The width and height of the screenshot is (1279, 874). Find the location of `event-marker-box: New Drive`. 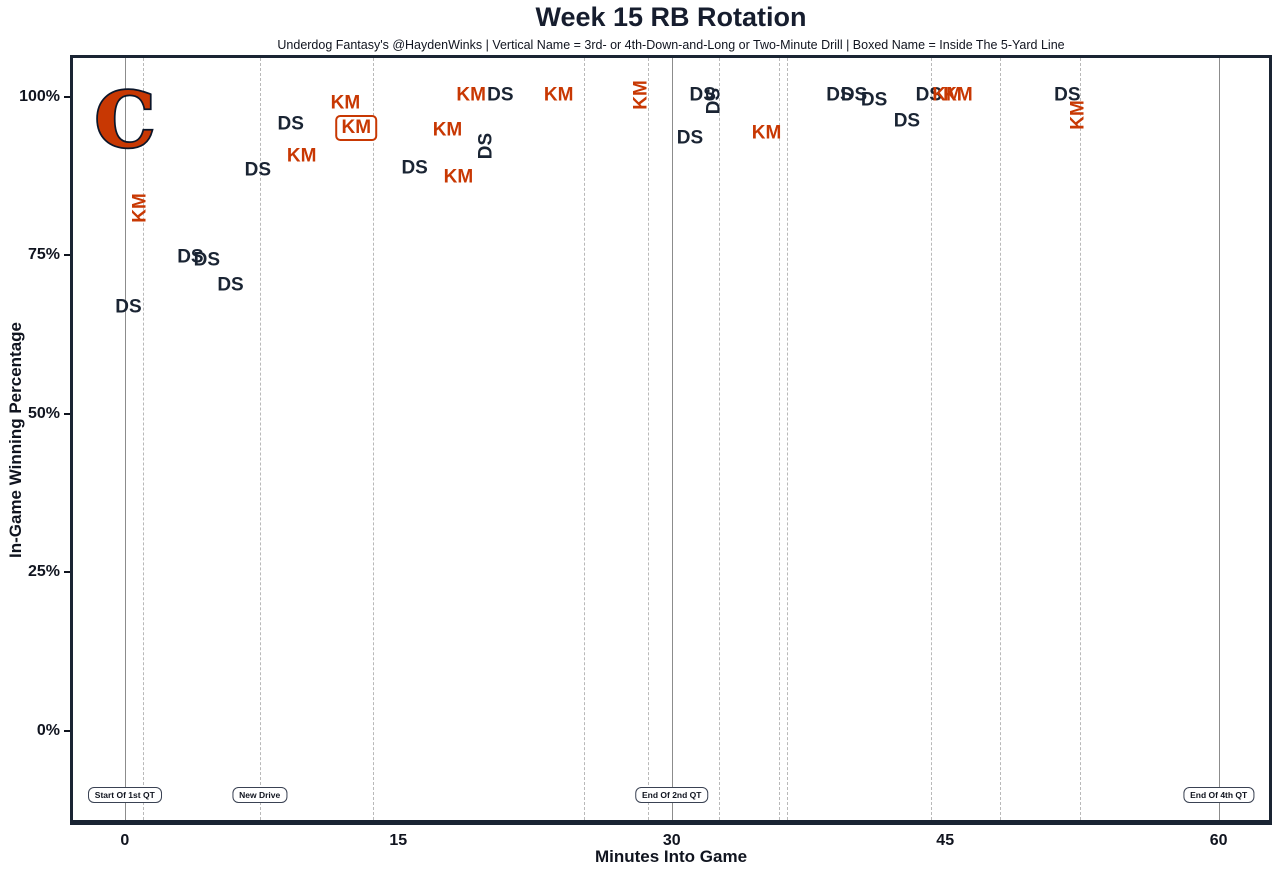

event-marker-box: New Drive is located at coordinates (260, 794).